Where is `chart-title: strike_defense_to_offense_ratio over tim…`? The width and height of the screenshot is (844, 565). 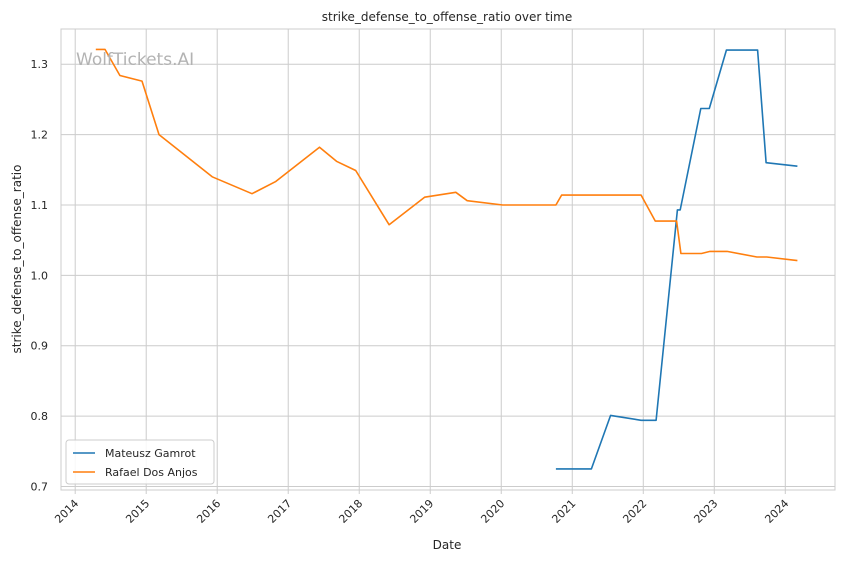
chart-title: strike_defense_to_offense_ratio over tim… is located at coordinates (447, 17).